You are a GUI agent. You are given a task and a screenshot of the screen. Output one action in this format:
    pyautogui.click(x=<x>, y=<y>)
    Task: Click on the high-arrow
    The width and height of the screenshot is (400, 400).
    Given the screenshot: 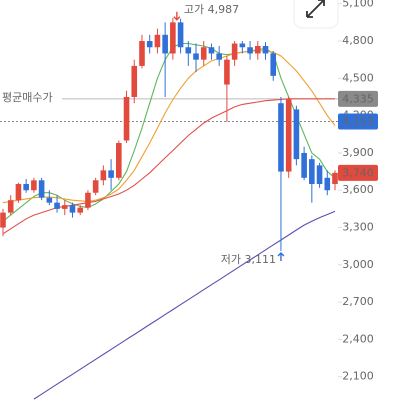 What is the action you would take?
    pyautogui.click(x=177, y=16)
    